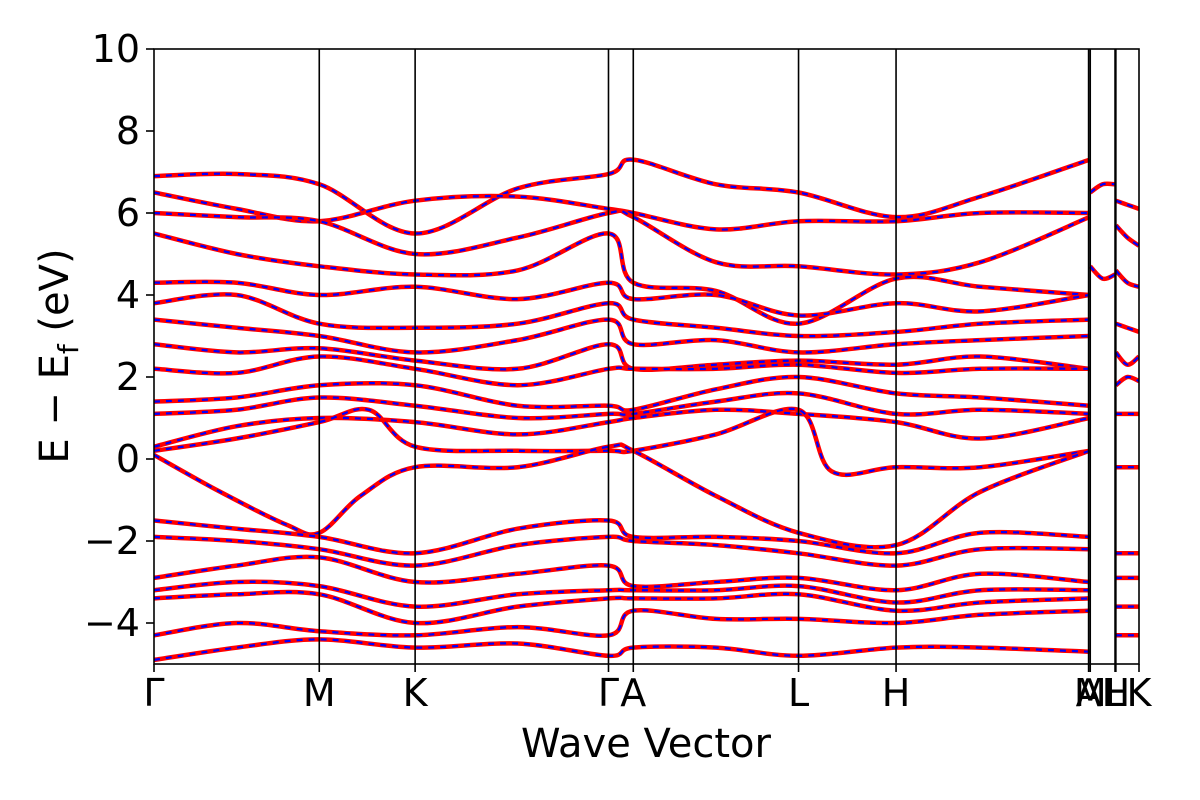 The image size is (1200, 800). Describe the element at coordinates (55, 296) in the screenshot. I see `y-axis-label-unit: (eV)` at that location.